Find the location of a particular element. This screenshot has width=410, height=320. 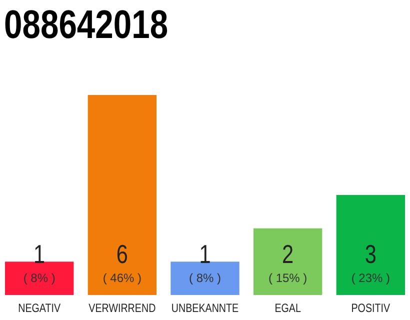

x-tick-label: UNBEKANNTE is located at coordinates (205, 309).